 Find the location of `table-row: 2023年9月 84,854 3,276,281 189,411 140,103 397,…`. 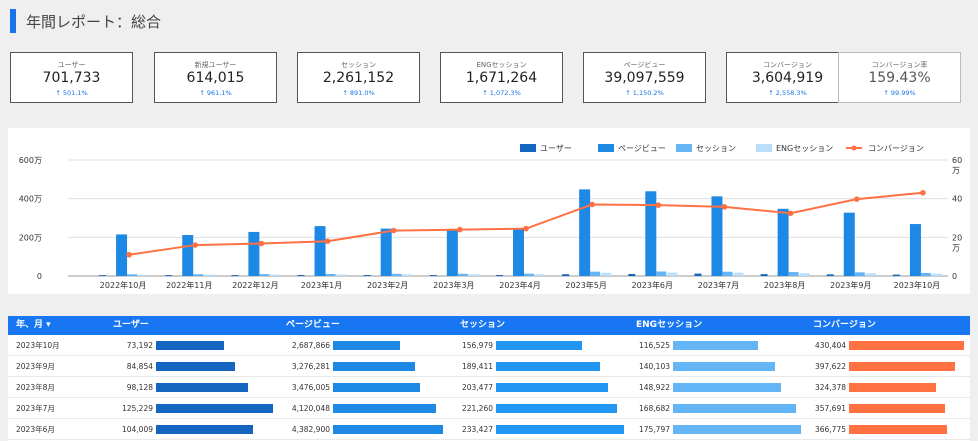

table-row: 2023年9月 84,854 3,276,281 189,411 140,103 397,… is located at coordinates (489, 366).